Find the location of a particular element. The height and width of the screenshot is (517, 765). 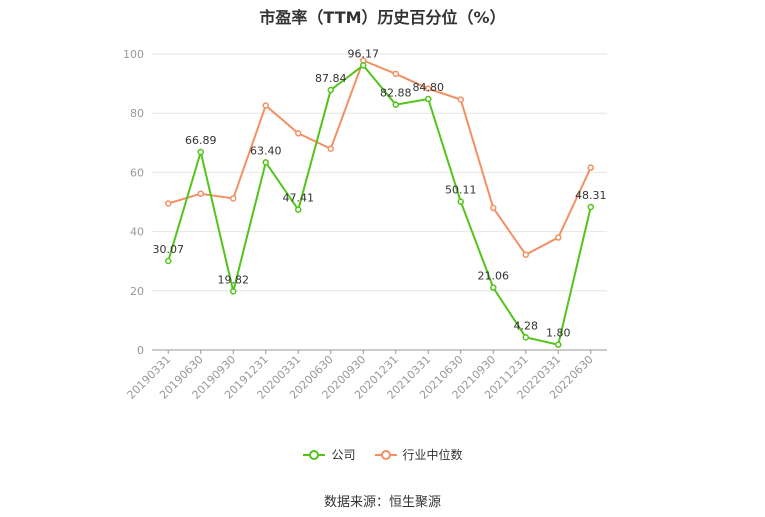

data-label: 63.40 is located at coordinates (266, 150).